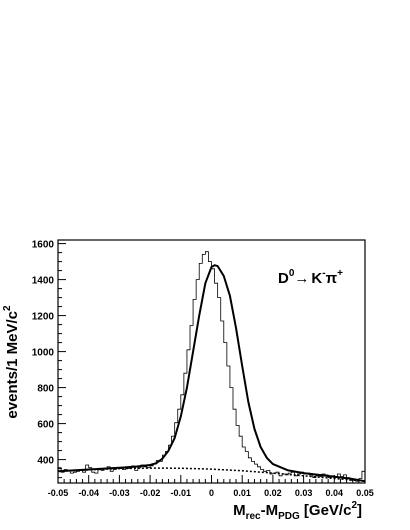  Describe the element at coordinates (310, 277) in the screenshot. I see `decay-annotation: D0→ K-π+` at that location.